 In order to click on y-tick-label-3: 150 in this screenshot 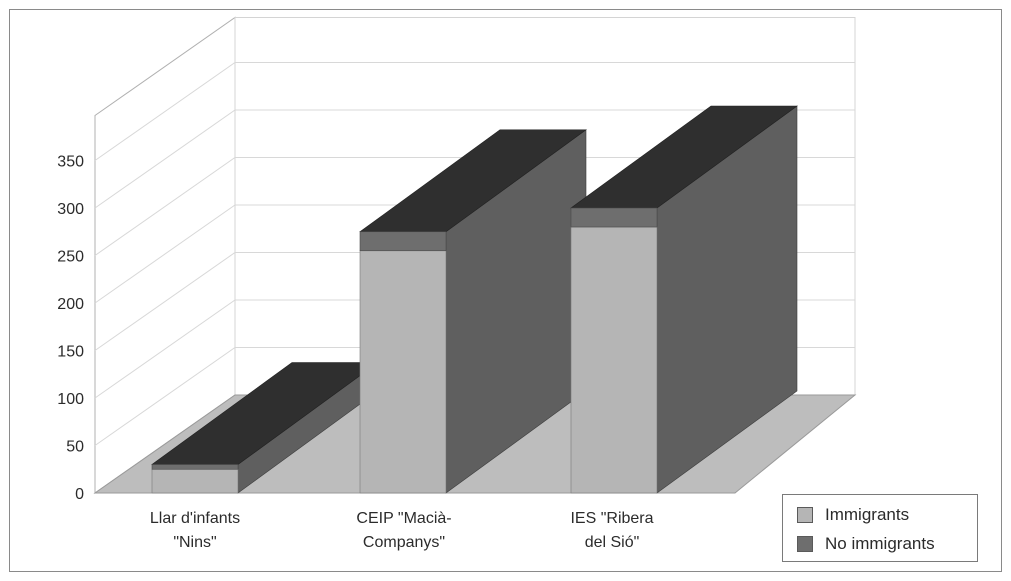, I will do `click(70, 352)`.